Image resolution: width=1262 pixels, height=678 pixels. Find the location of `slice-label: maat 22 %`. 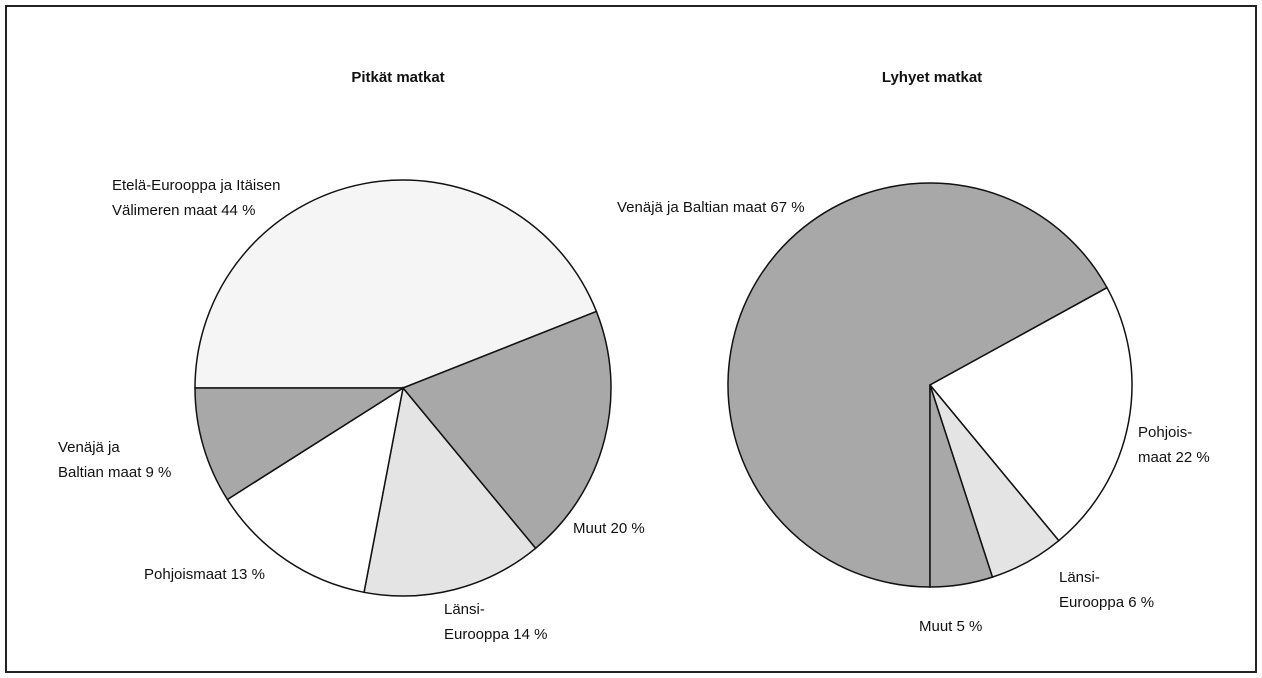

slice-label: maat 22 % is located at coordinates (1174, 457).